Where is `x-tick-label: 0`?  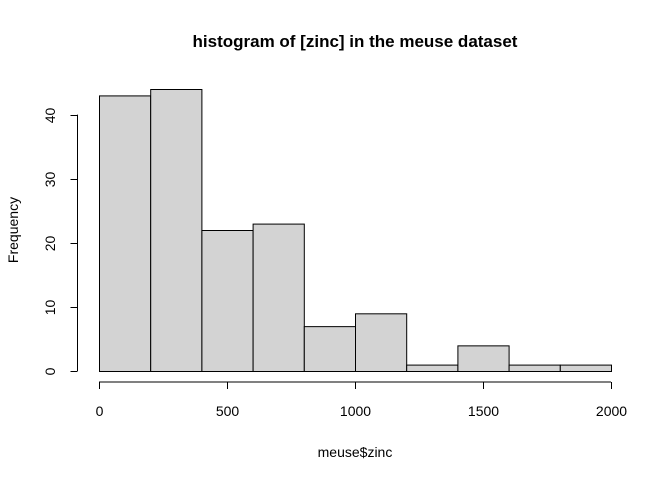
x-tick-label: 0 is located at coordinates (100, 411).